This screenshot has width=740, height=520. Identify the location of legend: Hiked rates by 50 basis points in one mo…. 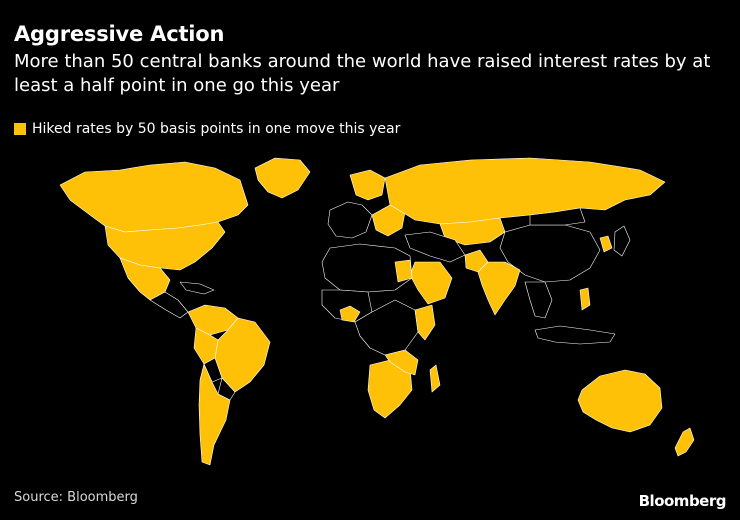
(207, 129).